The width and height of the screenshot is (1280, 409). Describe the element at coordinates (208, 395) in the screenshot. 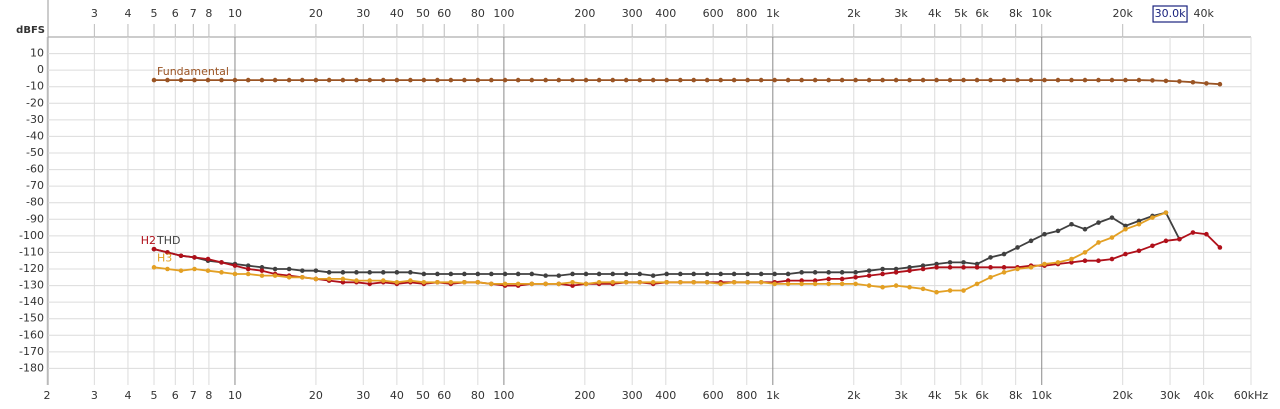

I see `x-tick-label: 8` at that location.